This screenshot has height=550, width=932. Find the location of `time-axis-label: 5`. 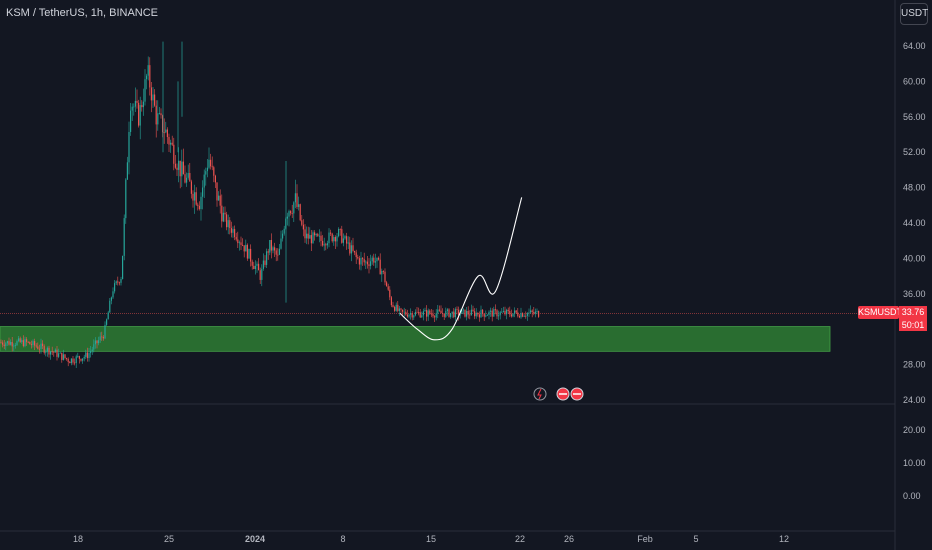

time-axis-label: 5 is located at coordinates (695, 539).